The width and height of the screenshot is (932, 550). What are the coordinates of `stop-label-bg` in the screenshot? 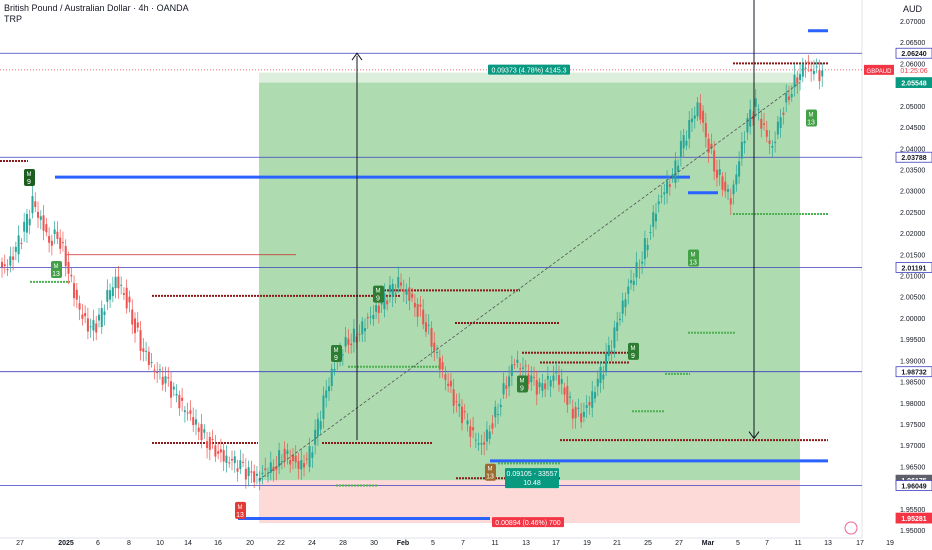 It's located at (528, 522).